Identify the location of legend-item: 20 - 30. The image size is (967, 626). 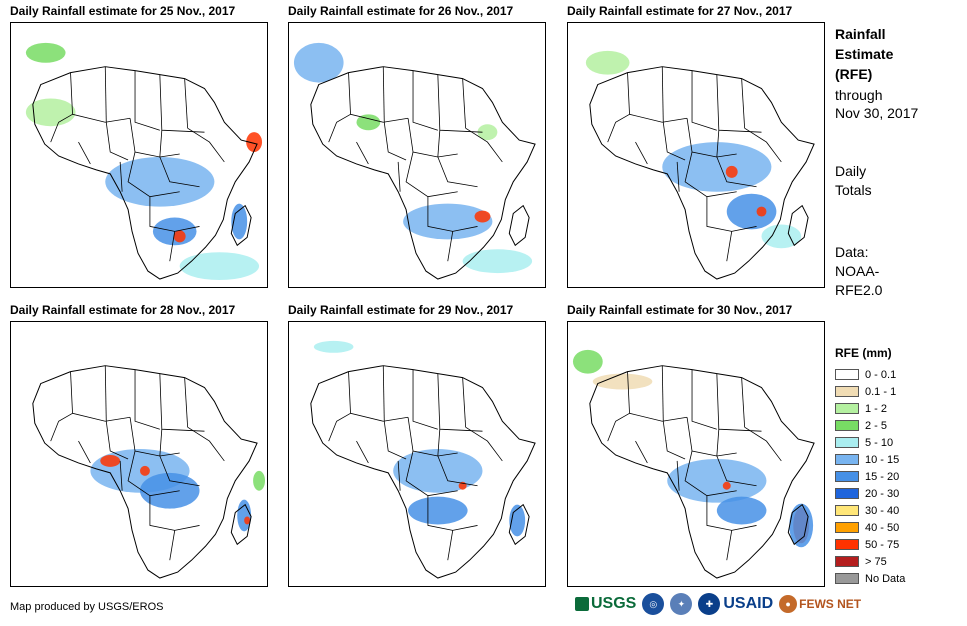
(870, 493).